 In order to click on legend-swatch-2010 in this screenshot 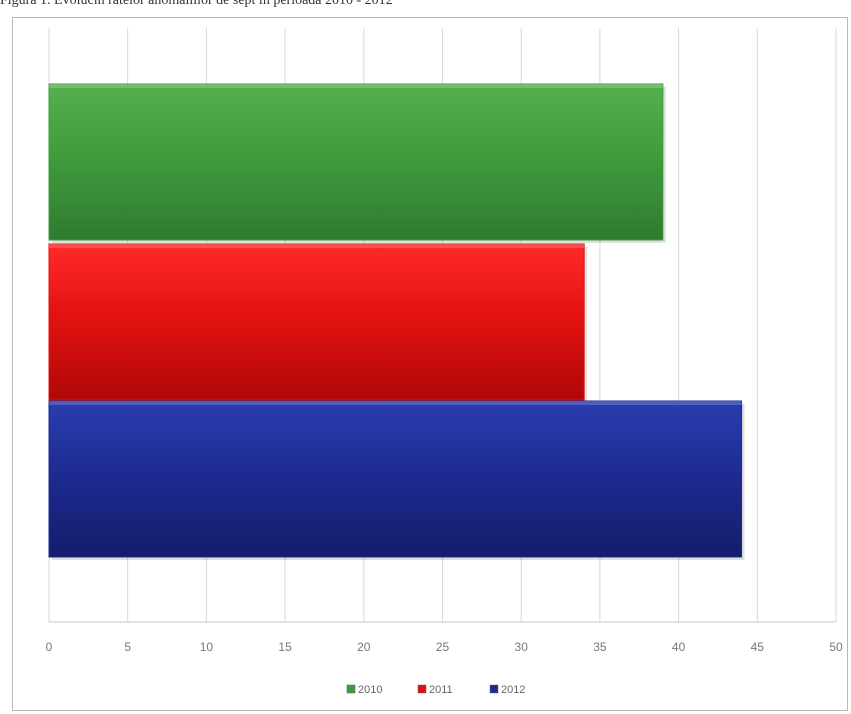, I will do `click(351, 689)`.